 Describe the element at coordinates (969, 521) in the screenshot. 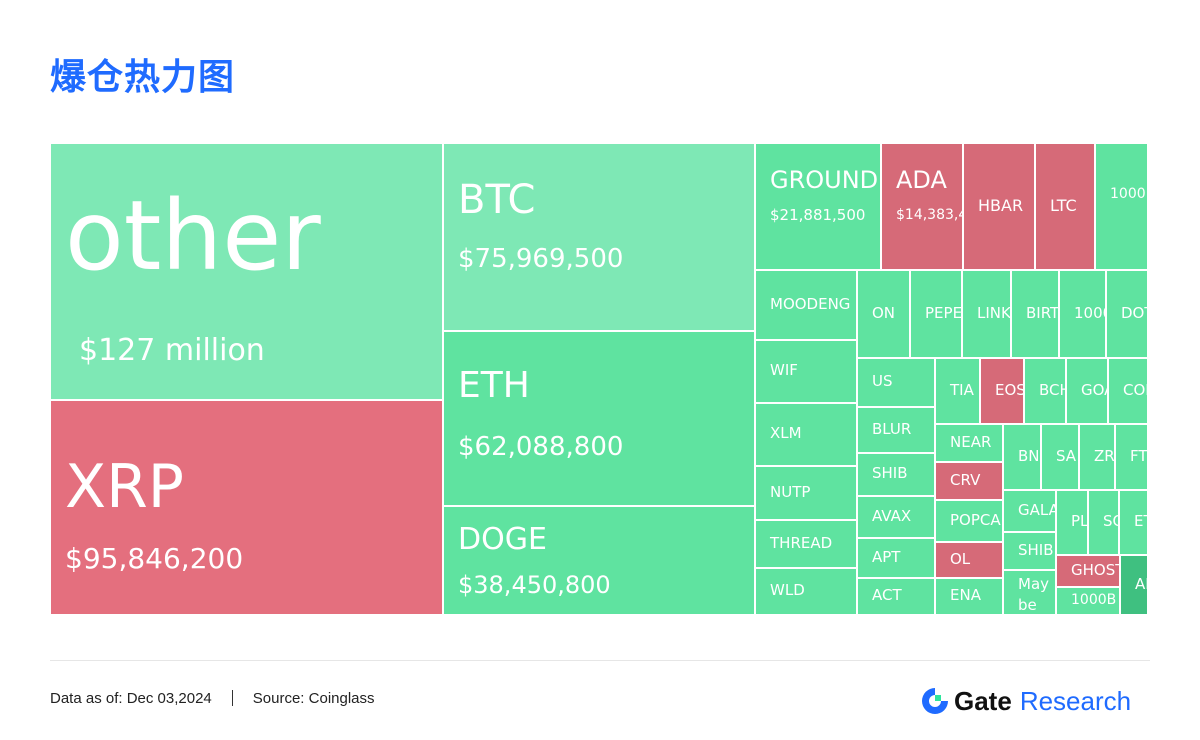

I see `treemap-cell-35: POPCA` at that location.